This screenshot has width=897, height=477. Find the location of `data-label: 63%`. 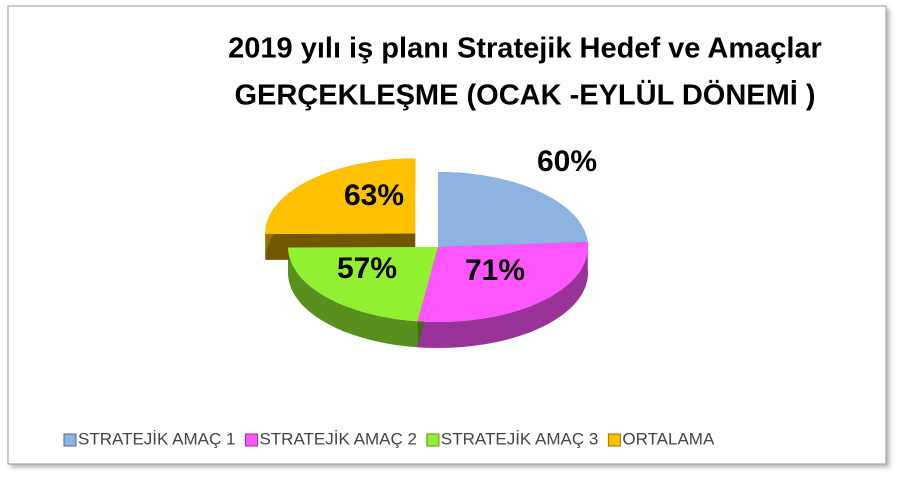

data-label: 63% is located at coordinates (374, 195).